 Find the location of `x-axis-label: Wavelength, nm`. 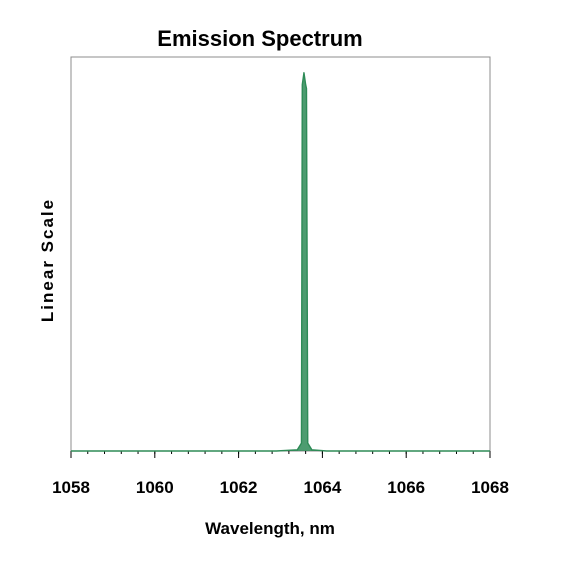

x-axis-label: Wavelength, nm is located at coordinates (270, 528).